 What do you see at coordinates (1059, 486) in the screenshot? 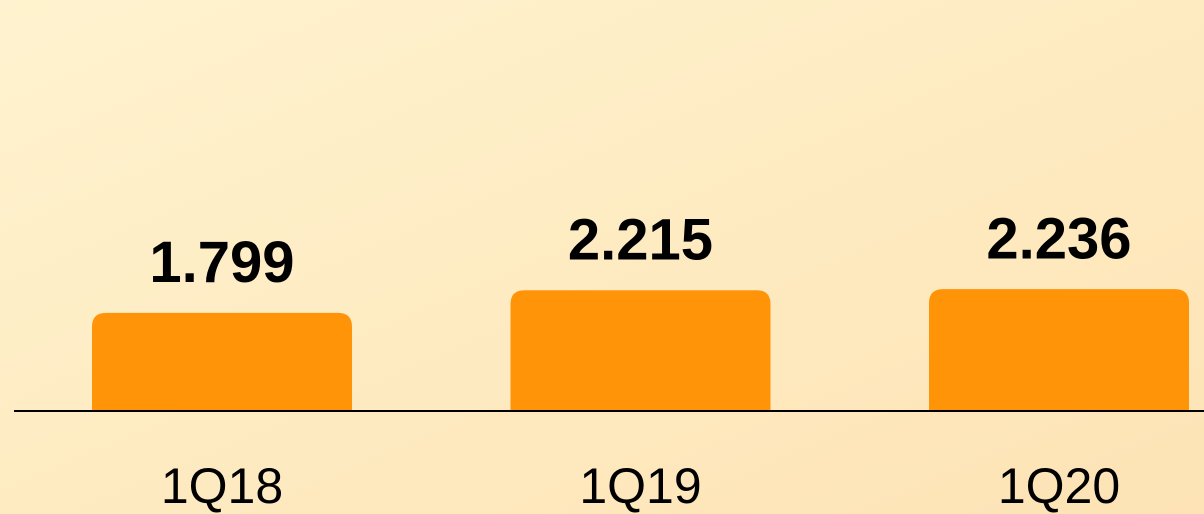
I see `x-tick-label: 1Q20` at bounding box center [1059, 486].